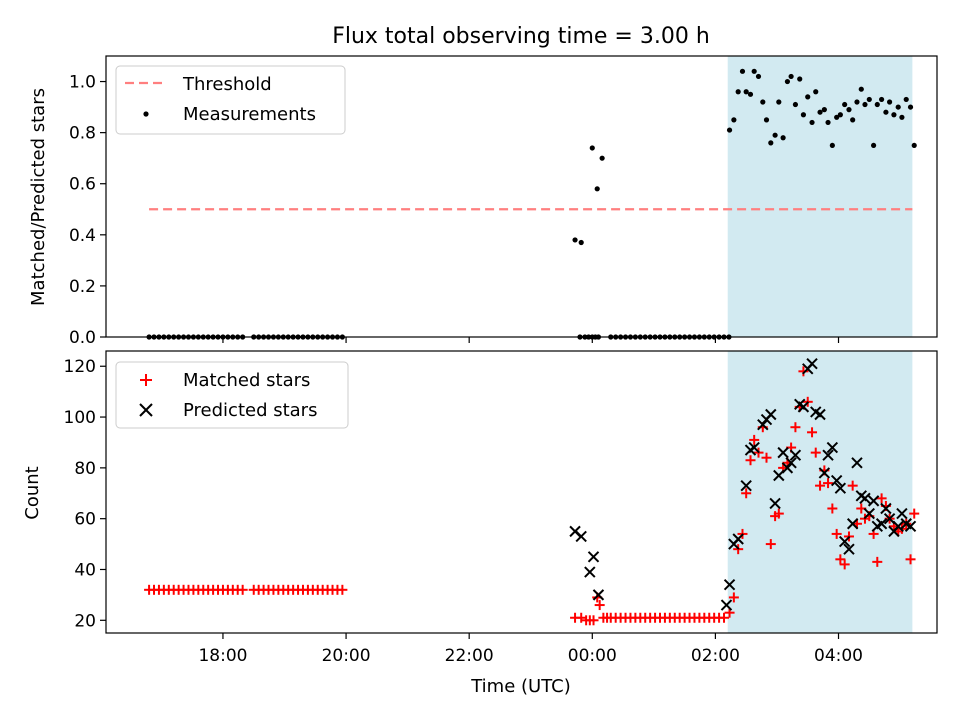 This screenshot has height=724, width=960. I want to click on top-y-tick-label: 0.4, so click(82, 236).